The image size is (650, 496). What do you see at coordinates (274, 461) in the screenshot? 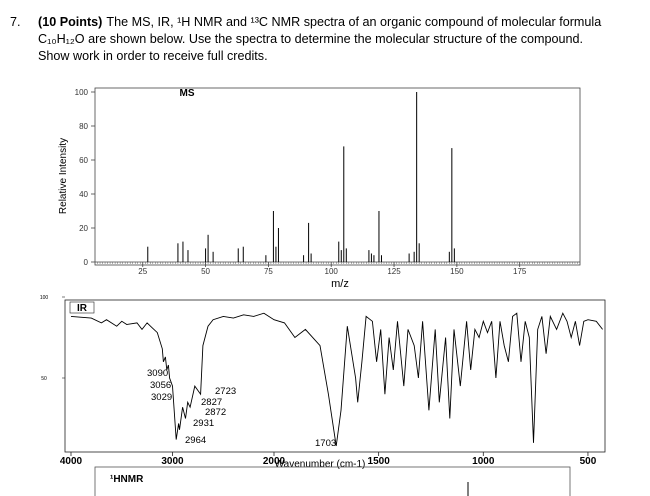
I see `x-tick-label: 2000` at bounding box center [274, 461].